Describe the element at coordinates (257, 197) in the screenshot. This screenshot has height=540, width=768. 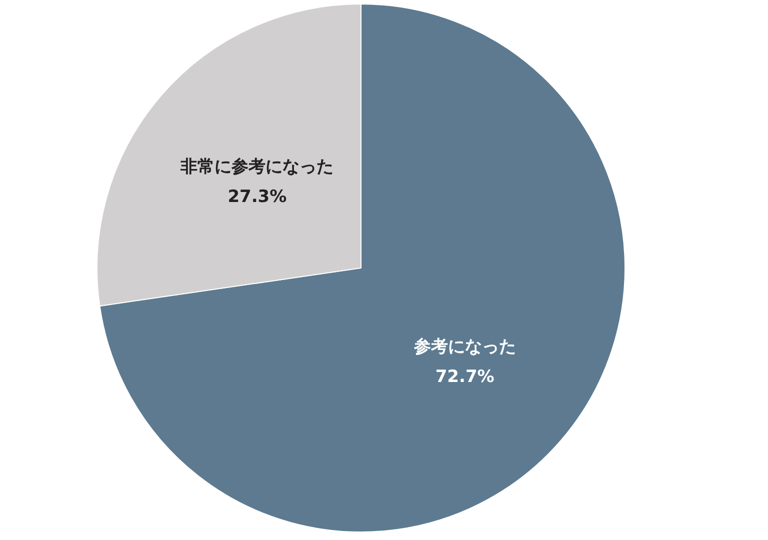
I see `data-label: 27.3%` at that location.